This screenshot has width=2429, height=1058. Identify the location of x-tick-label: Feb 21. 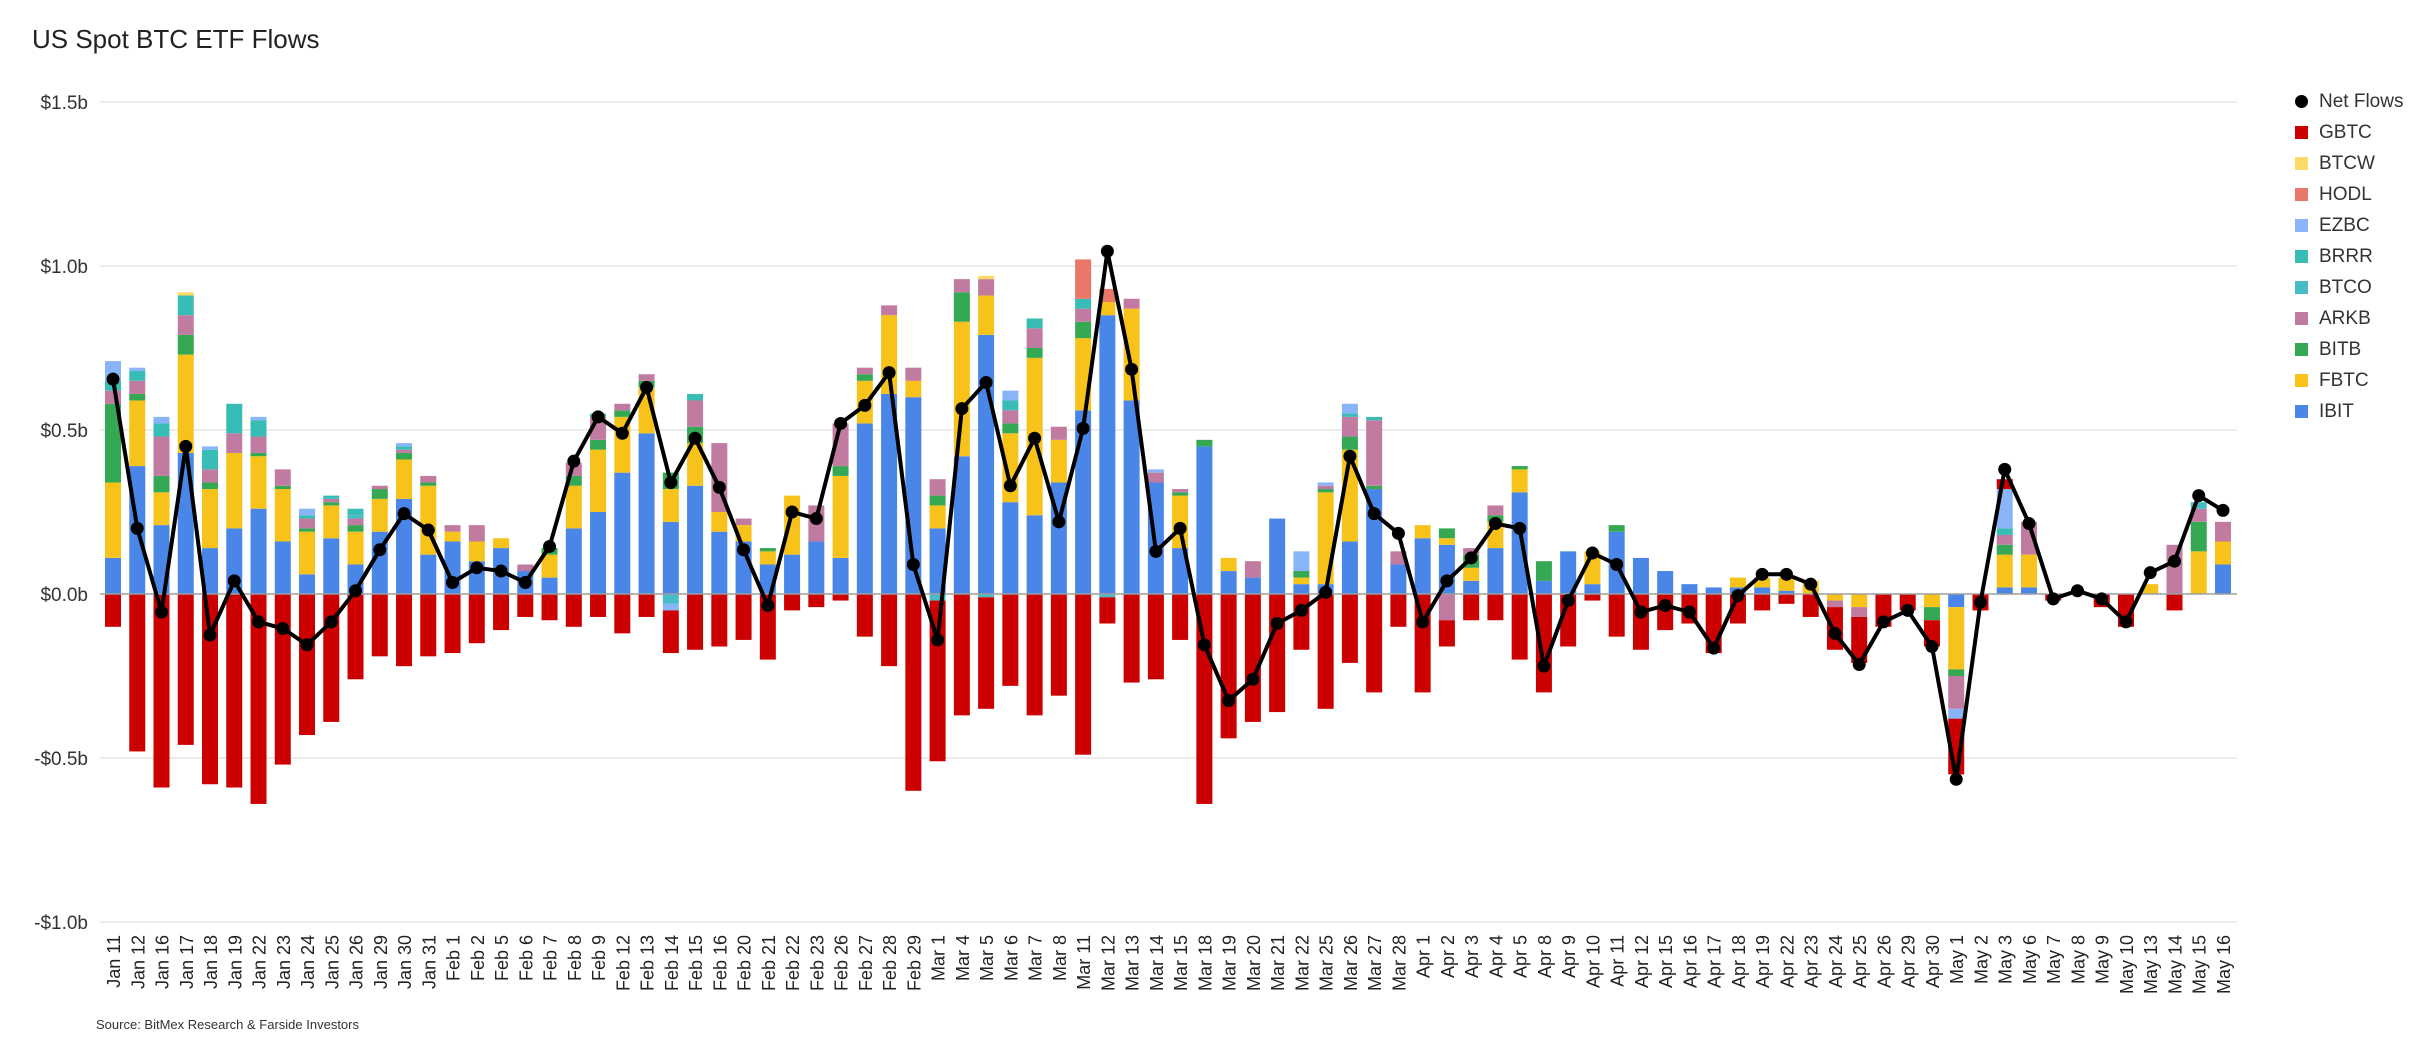
(769, 963).